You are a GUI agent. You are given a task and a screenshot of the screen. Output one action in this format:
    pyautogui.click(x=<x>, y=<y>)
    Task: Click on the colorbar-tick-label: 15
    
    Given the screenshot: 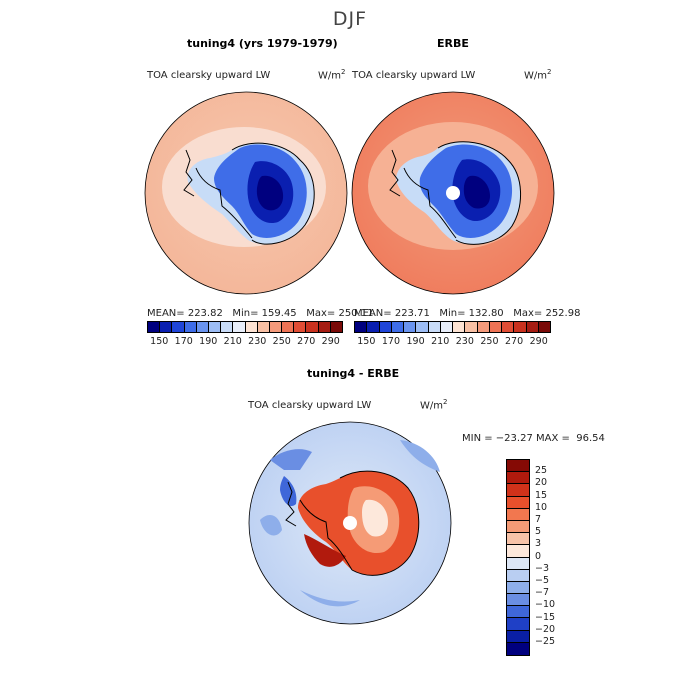 What is the action you would take?
    pyautogui.click(x=541, y=495)
    